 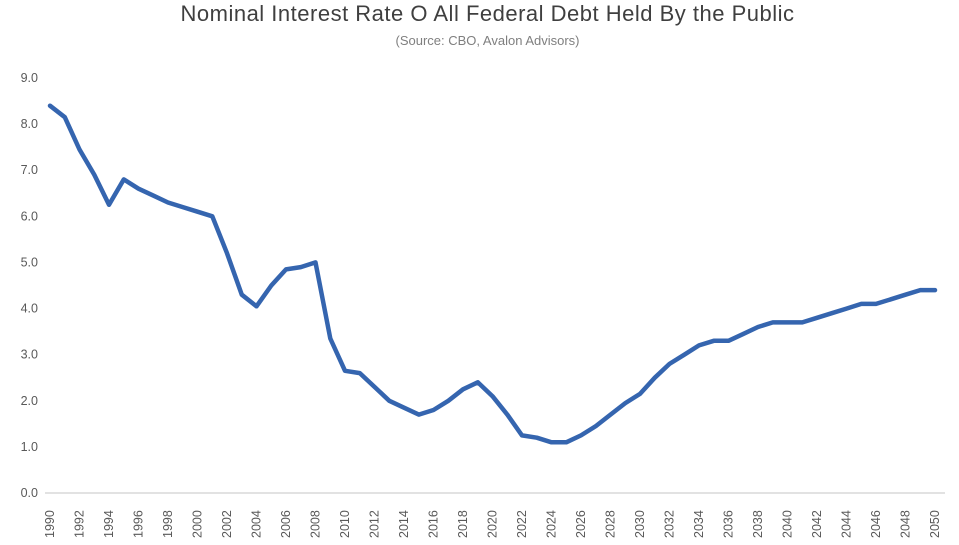 I want to click on y-tick-label: 4.0, so click(x=29, y=309).